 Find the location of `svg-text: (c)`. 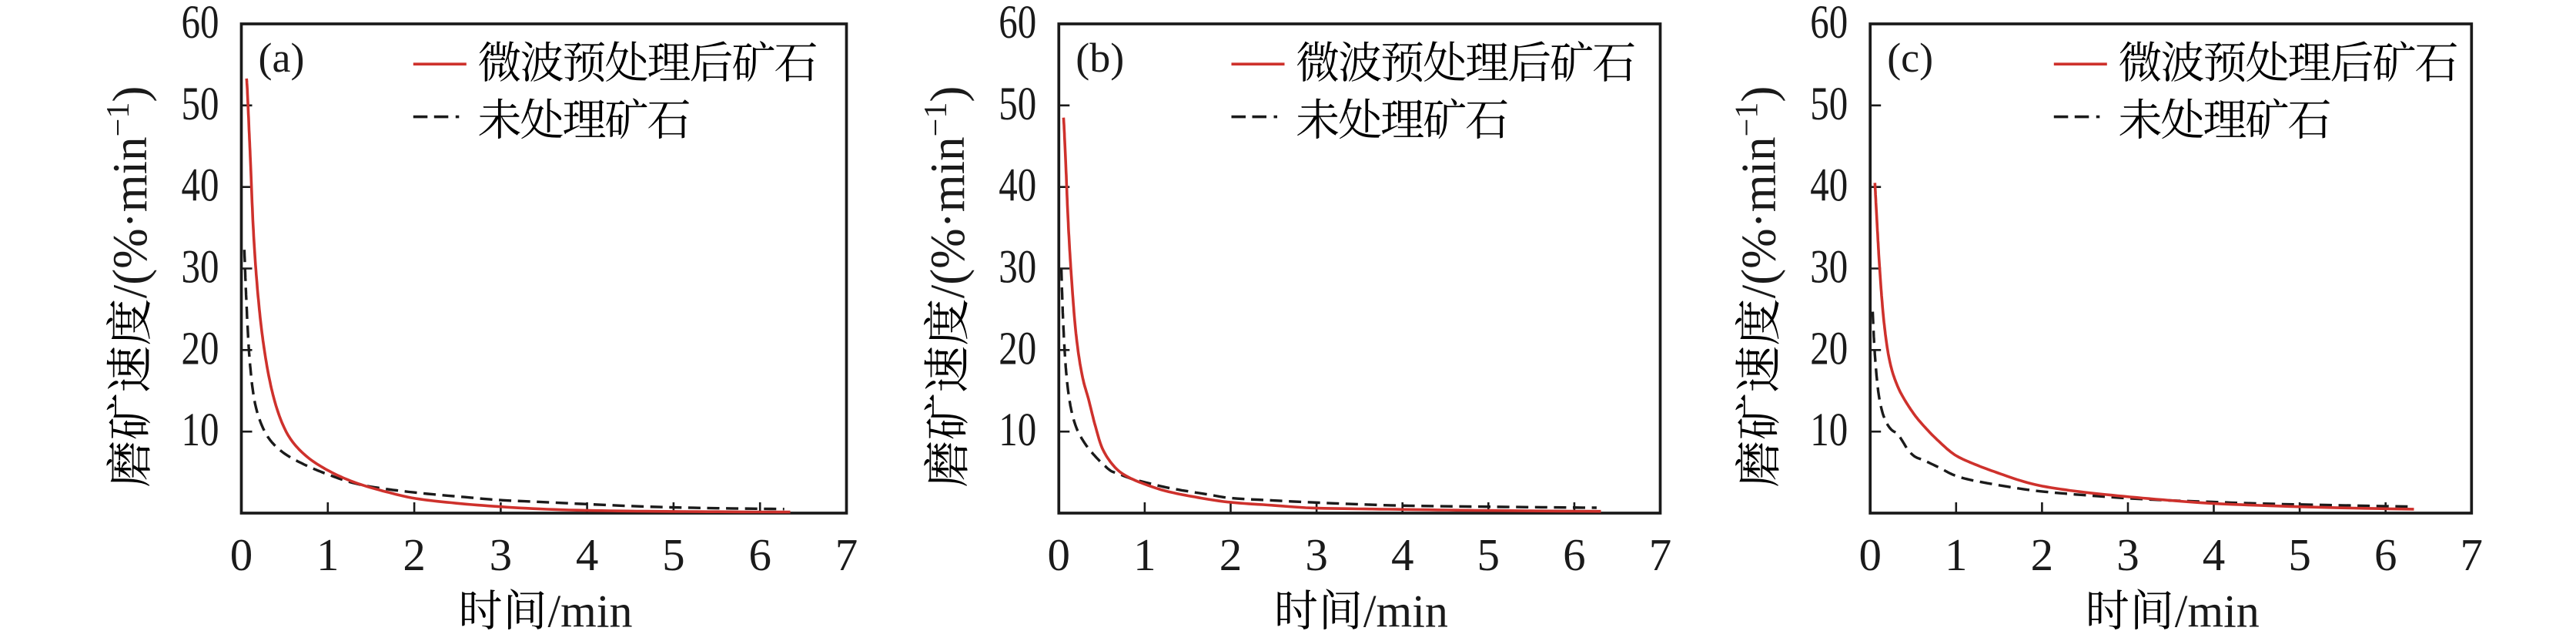

svg-text: (c) is located at coordinates (1910, 58).